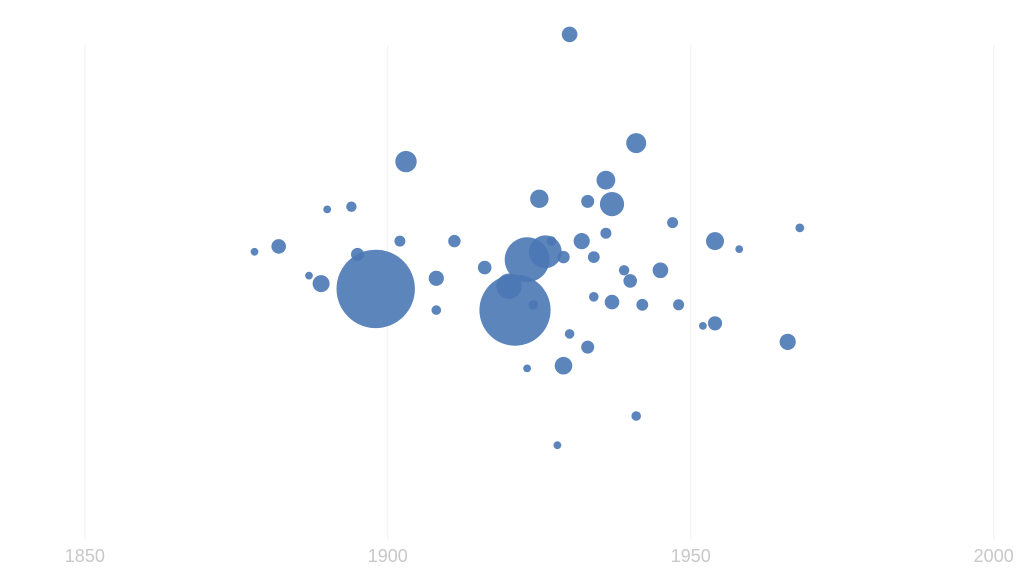 This screenshot has height=573, width=1024. I want to click on x-tick-label: 1900, so click(388, 556).